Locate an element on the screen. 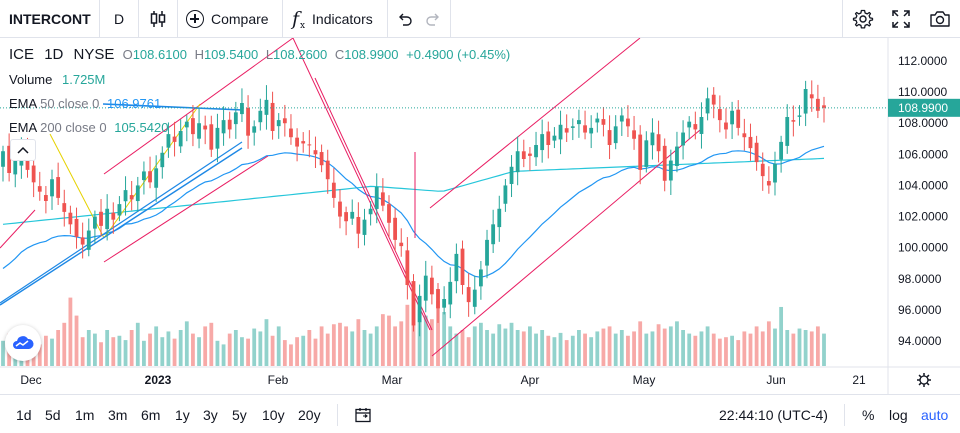 The width and height of the screenshot is (960, 433). symbol-search: INTERCONT is located at coordinates (50, 19).